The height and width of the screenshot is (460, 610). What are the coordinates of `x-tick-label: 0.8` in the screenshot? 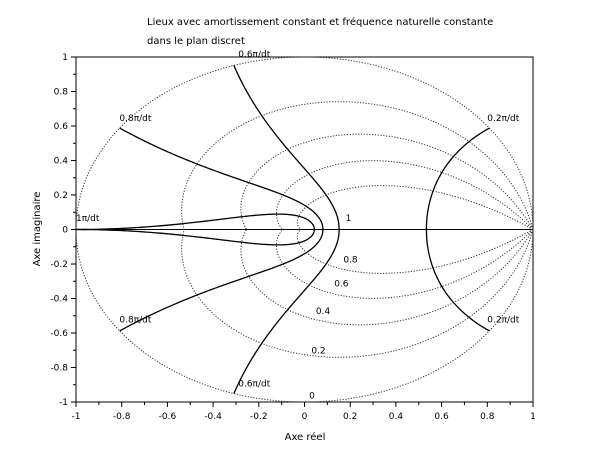 It's located at (487, 417).